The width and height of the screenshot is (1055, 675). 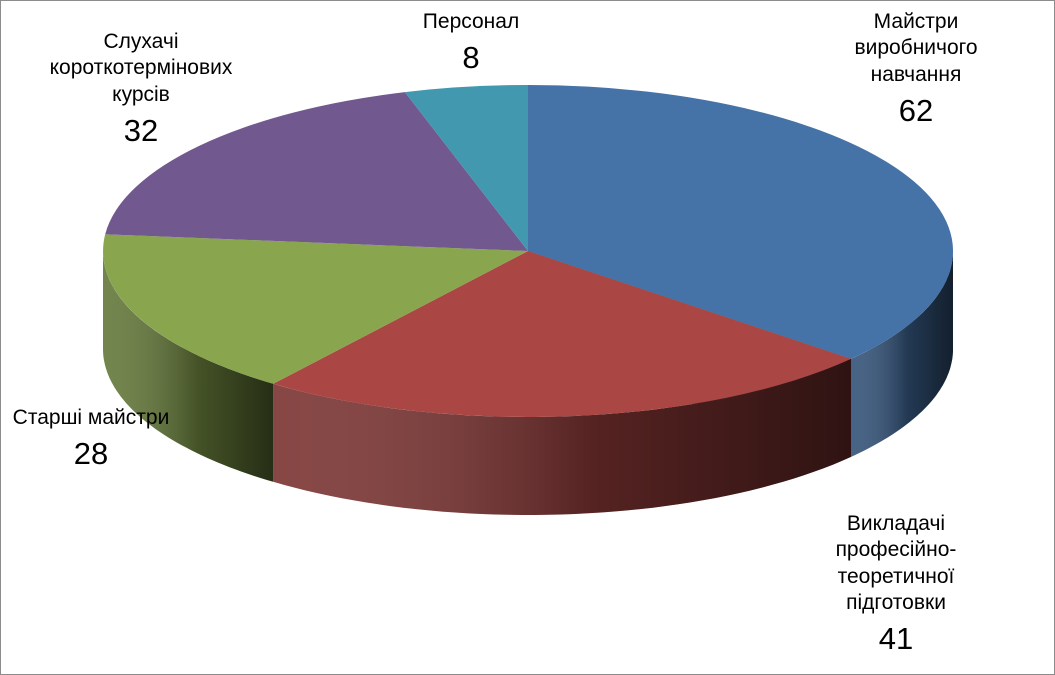 What do you see at coordinates (896, 638) in the screenshot?
I see `data-label-value: 41` at bounding box center [896, 638].